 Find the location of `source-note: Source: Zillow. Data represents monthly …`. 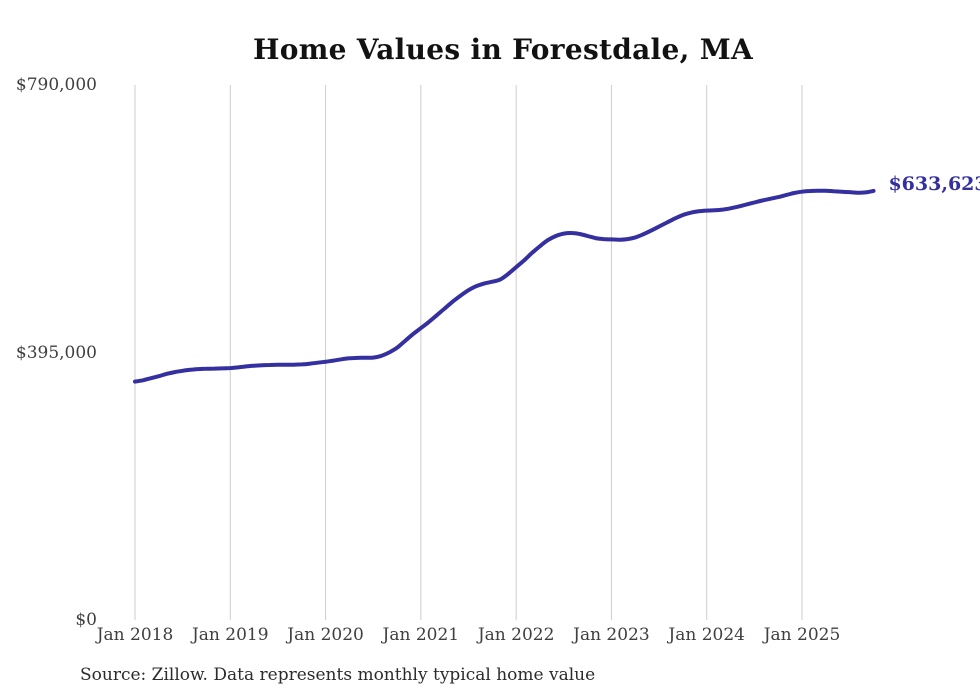

source-note: Source: Zillow. Data represents monthly … is located at coordinates (338, 675).